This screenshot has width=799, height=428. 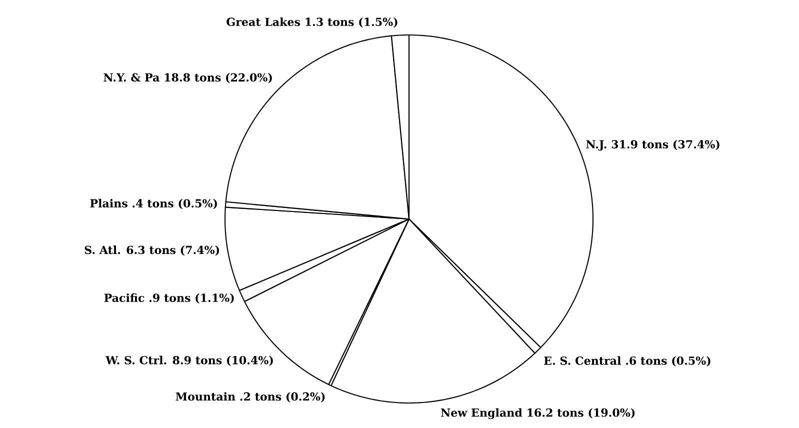 I want to click on slice-label: Pacific, so click(x=124, y=297).